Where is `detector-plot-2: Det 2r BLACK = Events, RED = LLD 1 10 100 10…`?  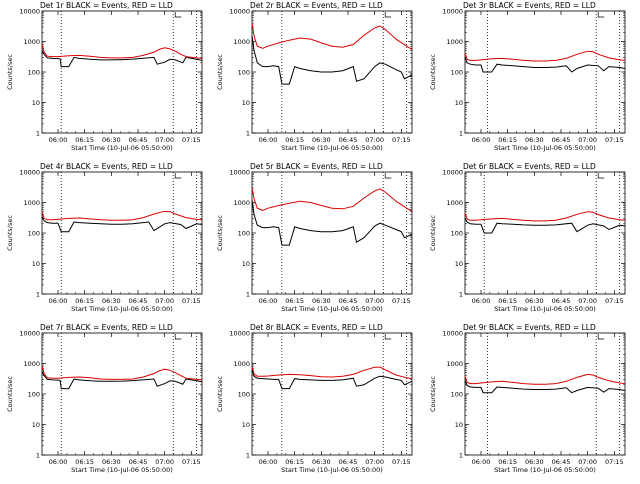 detector-plot-2: Det 2r BLACK = Events, RED = LLD 1 10 100 10… is located at coordinates (314, 76).